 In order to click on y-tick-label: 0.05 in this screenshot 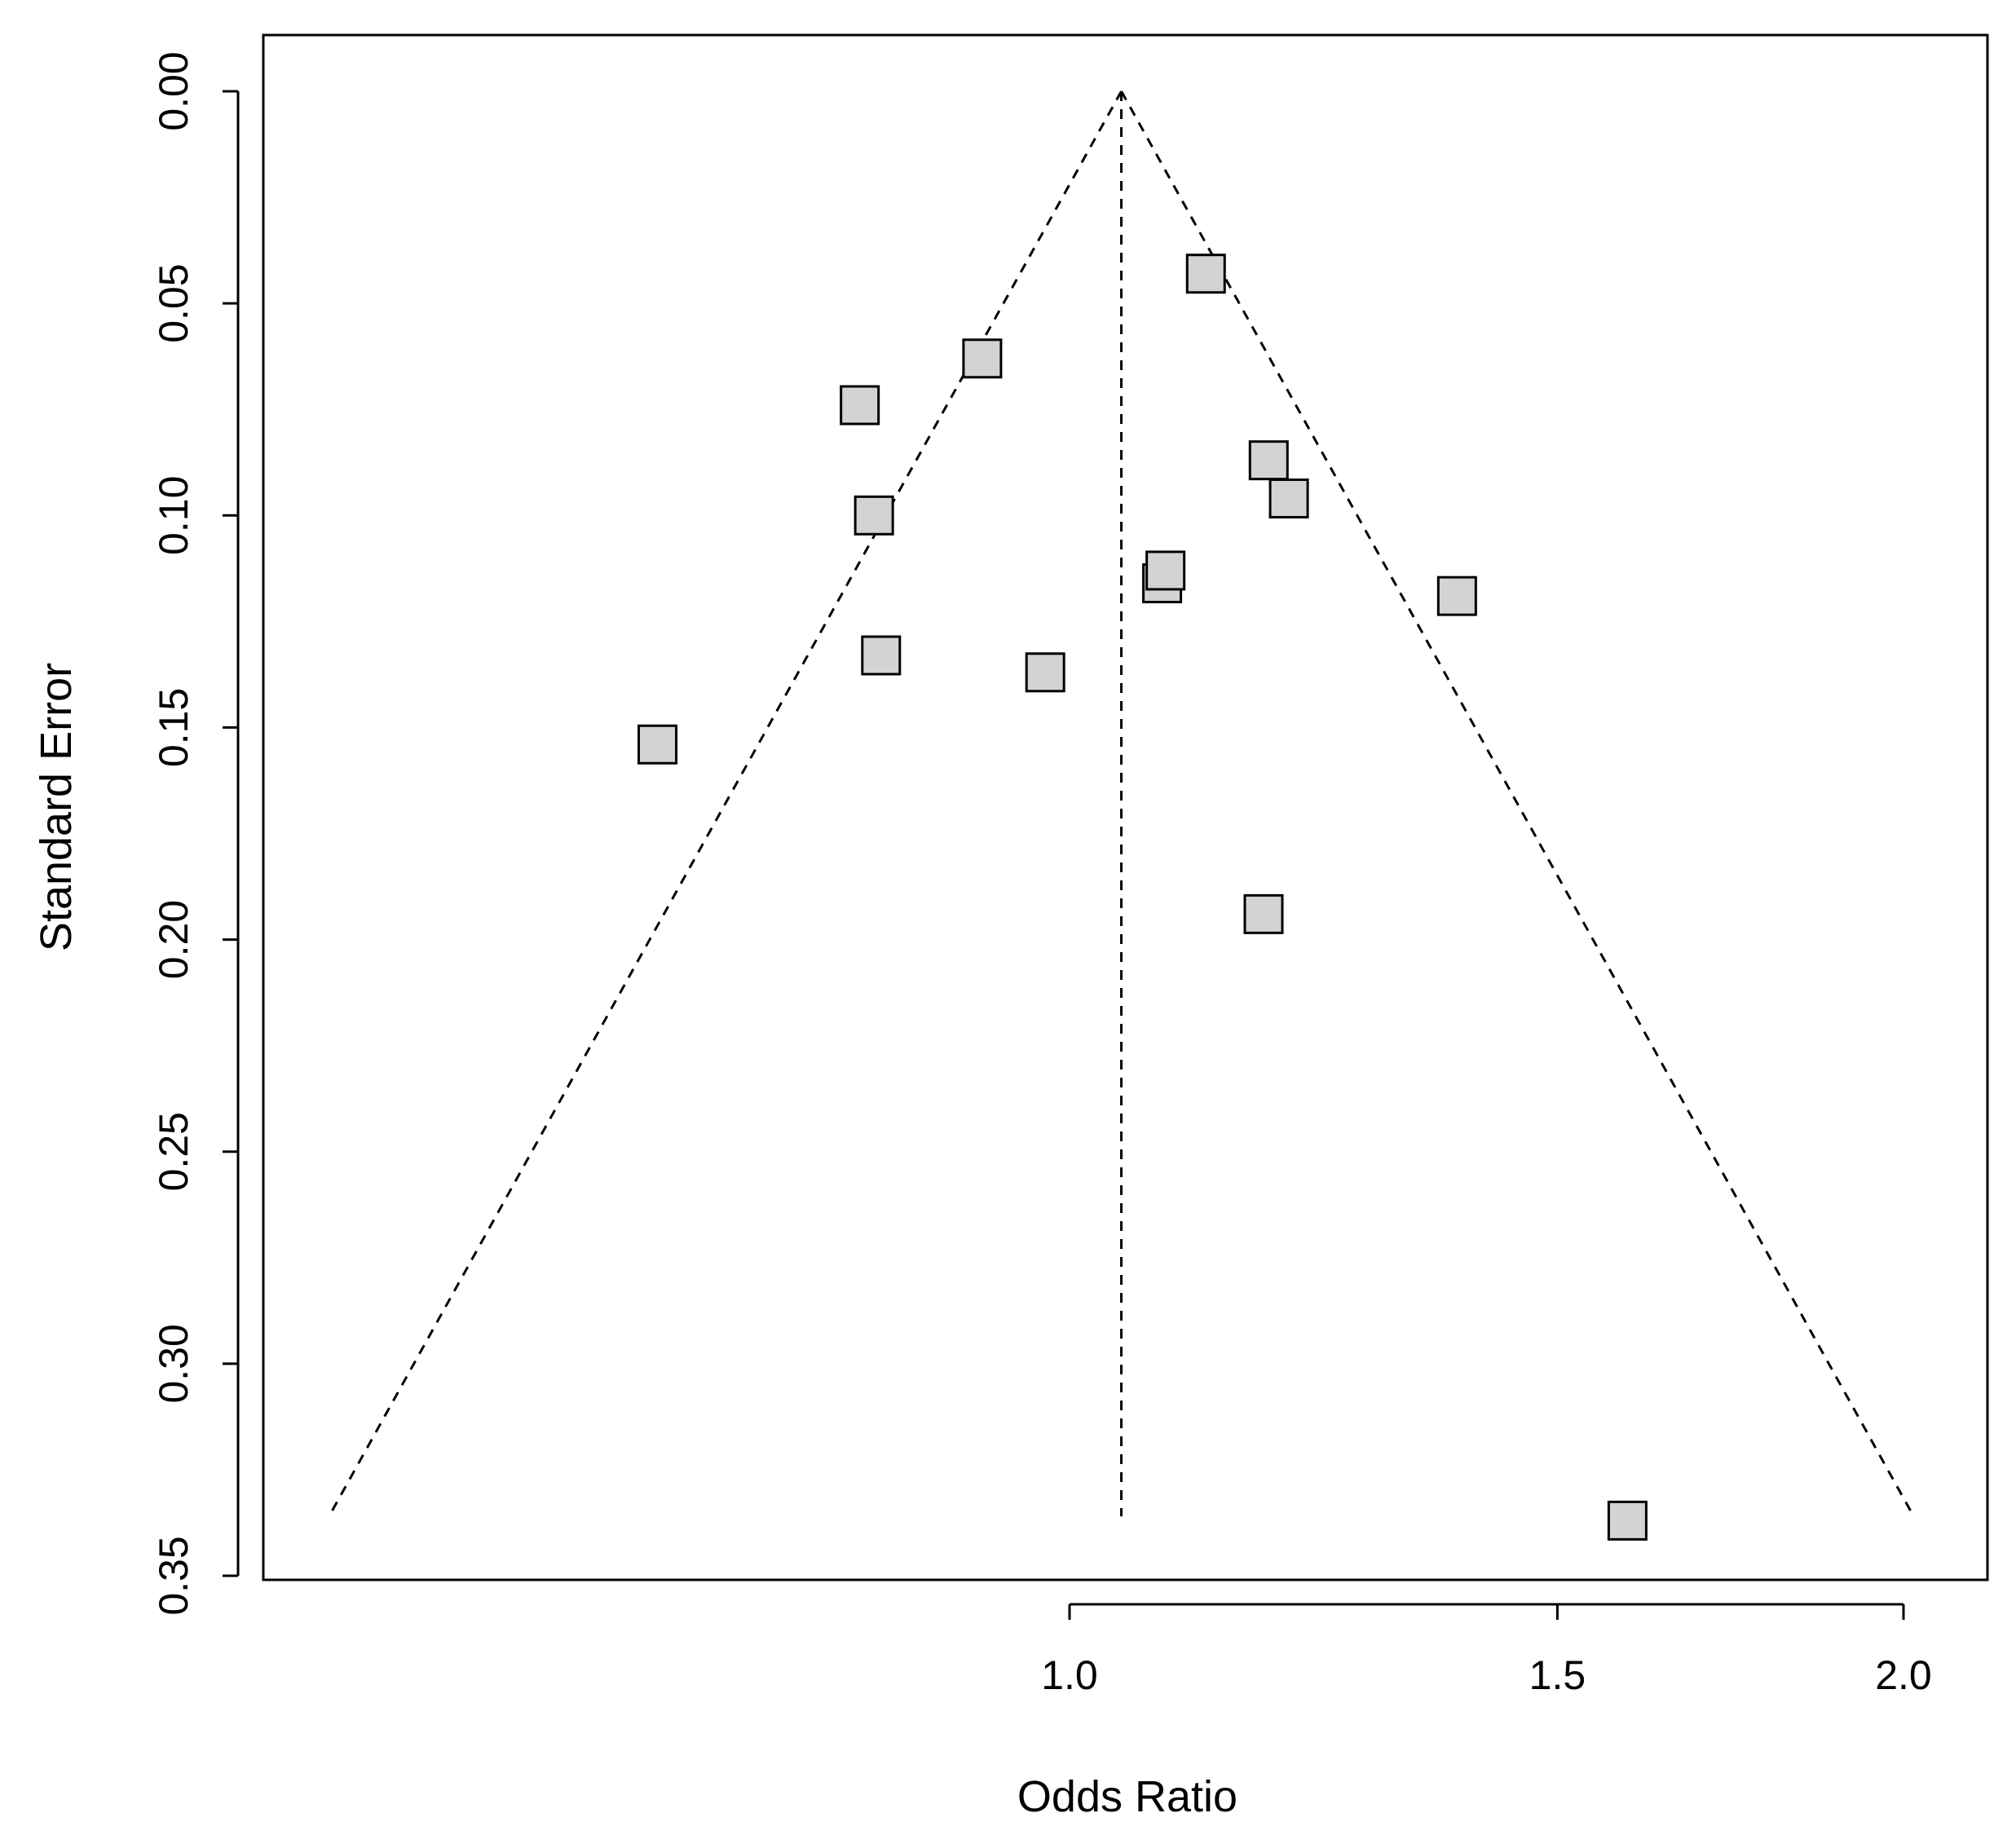, I will do `click(173, 302)`.